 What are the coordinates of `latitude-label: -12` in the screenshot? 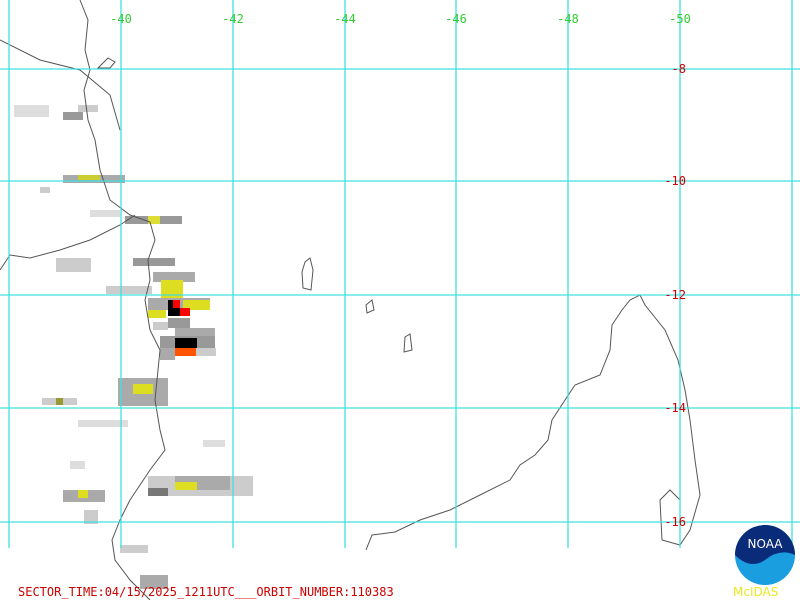 It's located at (675, 295).